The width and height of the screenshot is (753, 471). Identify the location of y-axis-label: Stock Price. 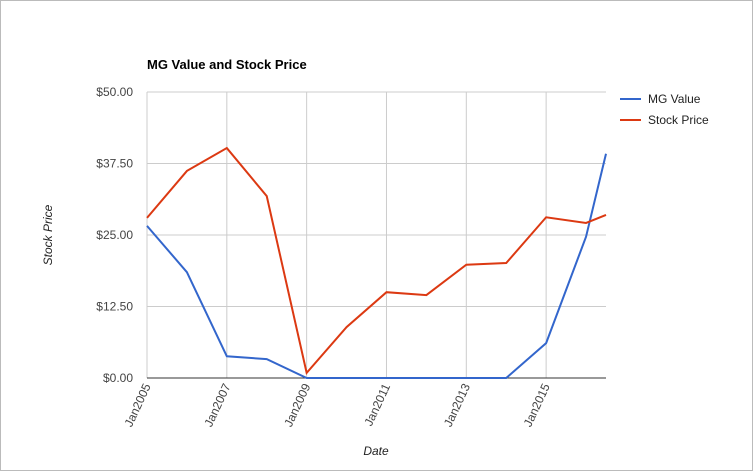
(48, 234).